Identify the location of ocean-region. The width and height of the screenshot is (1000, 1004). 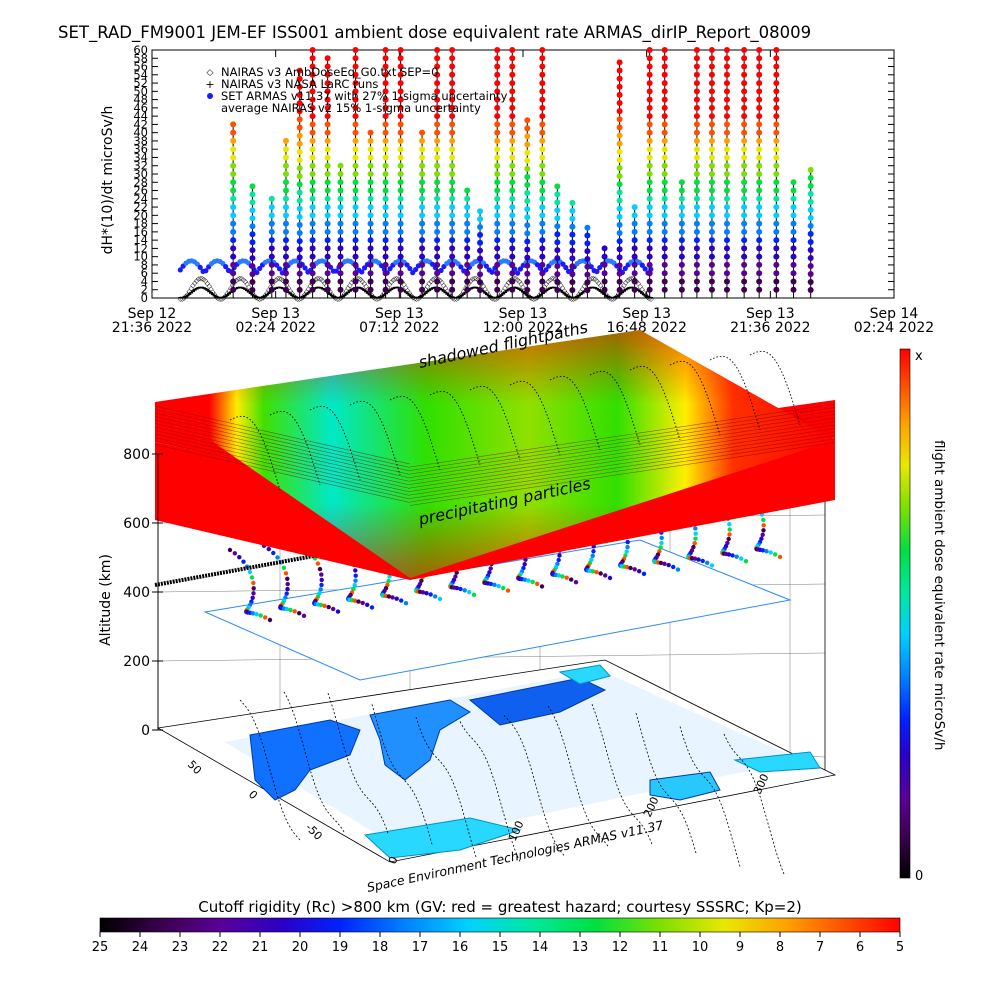
(512, 757).